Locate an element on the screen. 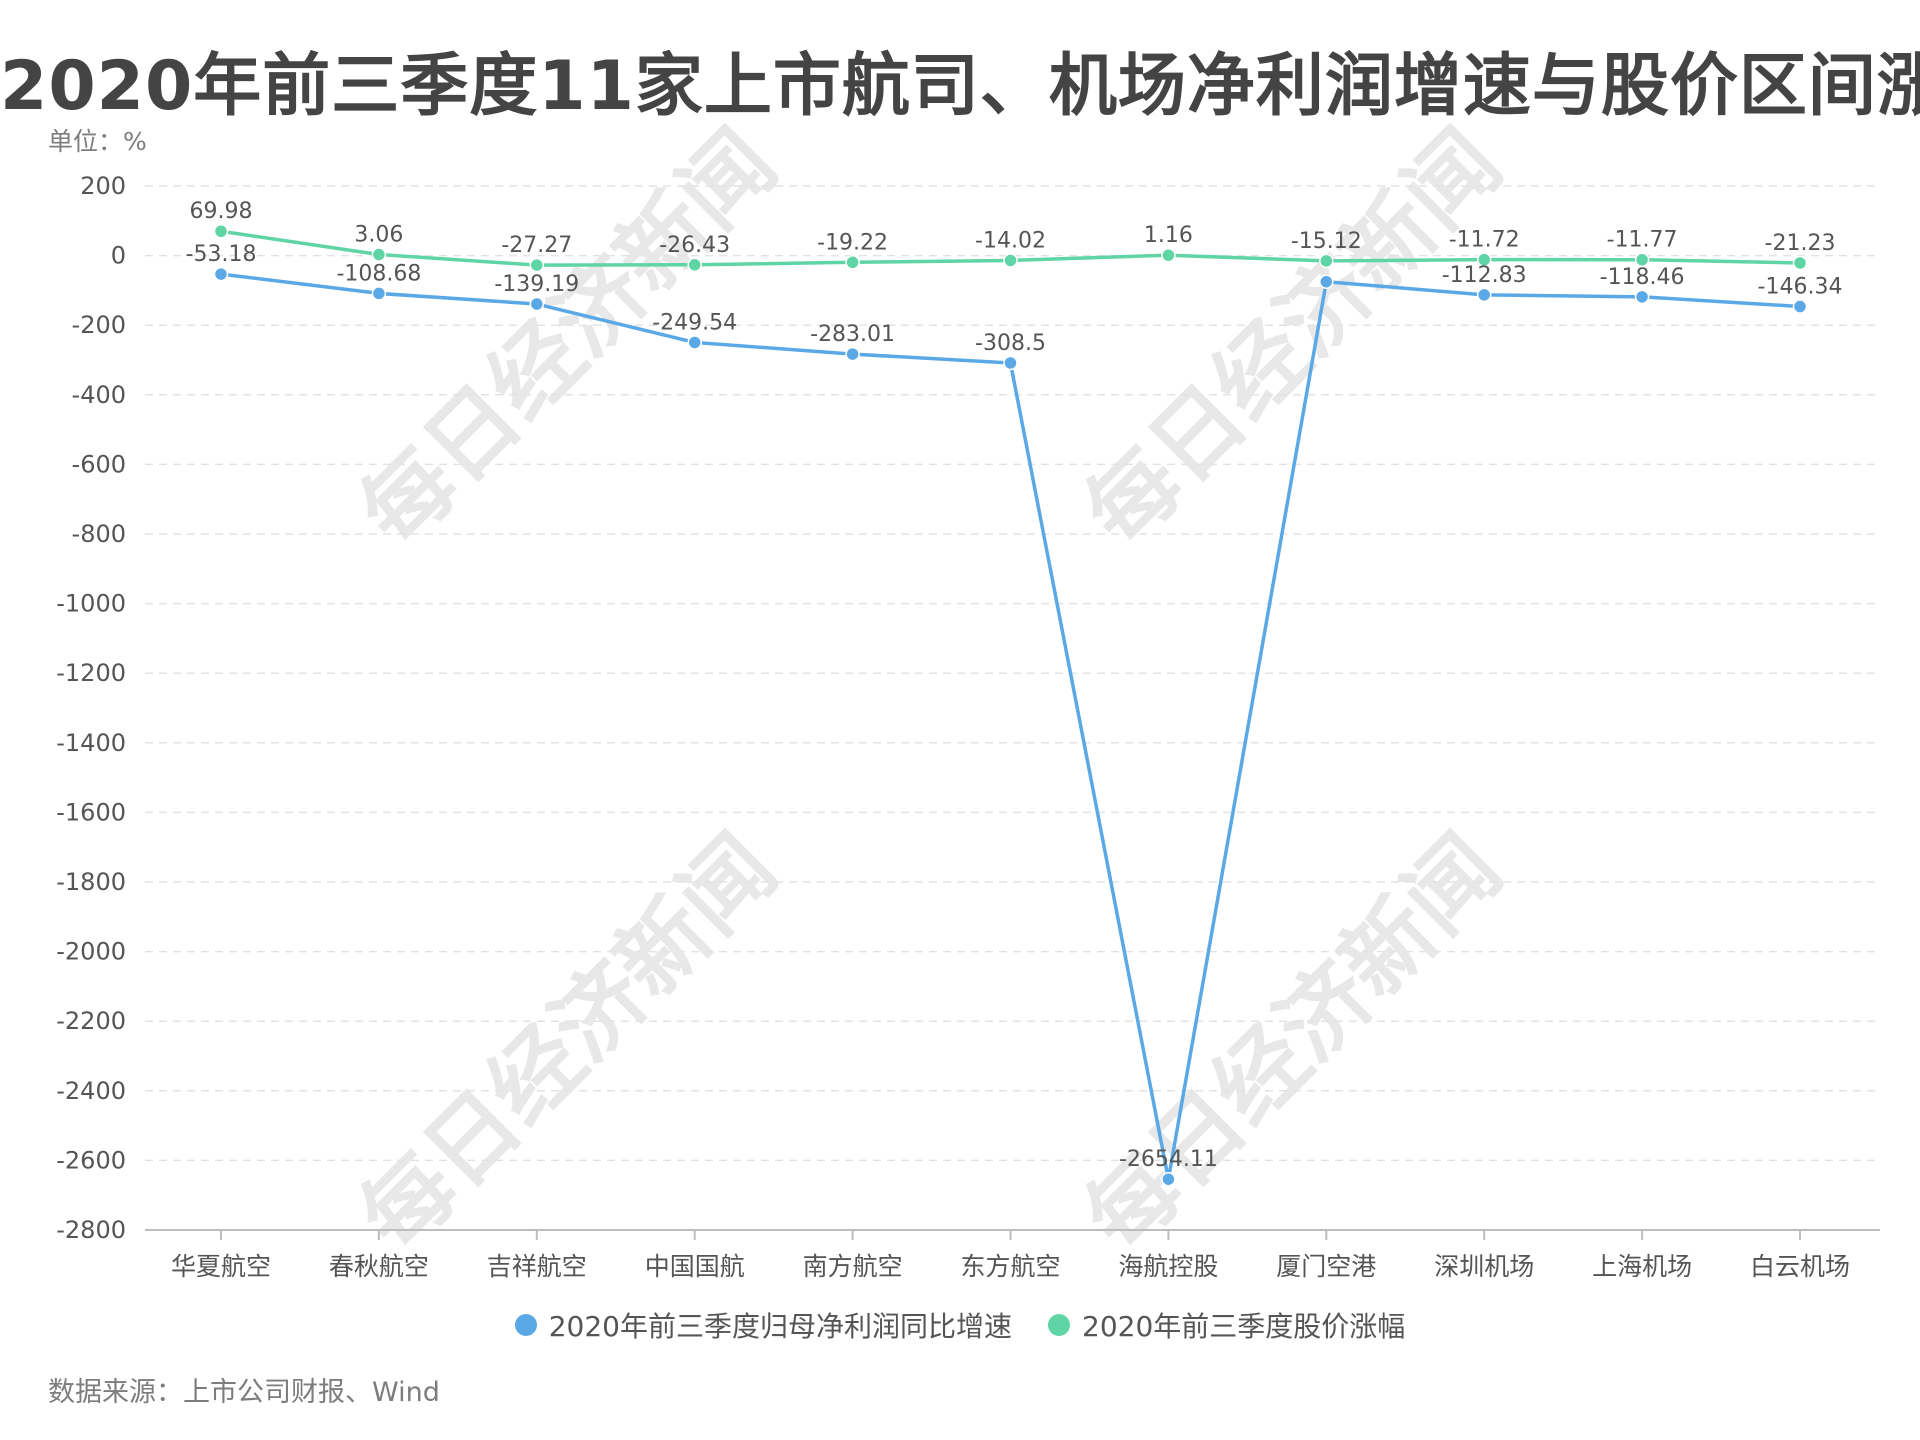 The image size is (1920, 1440). x-tick-label: 厦门空港 is located at coordinates (1326, 1266).